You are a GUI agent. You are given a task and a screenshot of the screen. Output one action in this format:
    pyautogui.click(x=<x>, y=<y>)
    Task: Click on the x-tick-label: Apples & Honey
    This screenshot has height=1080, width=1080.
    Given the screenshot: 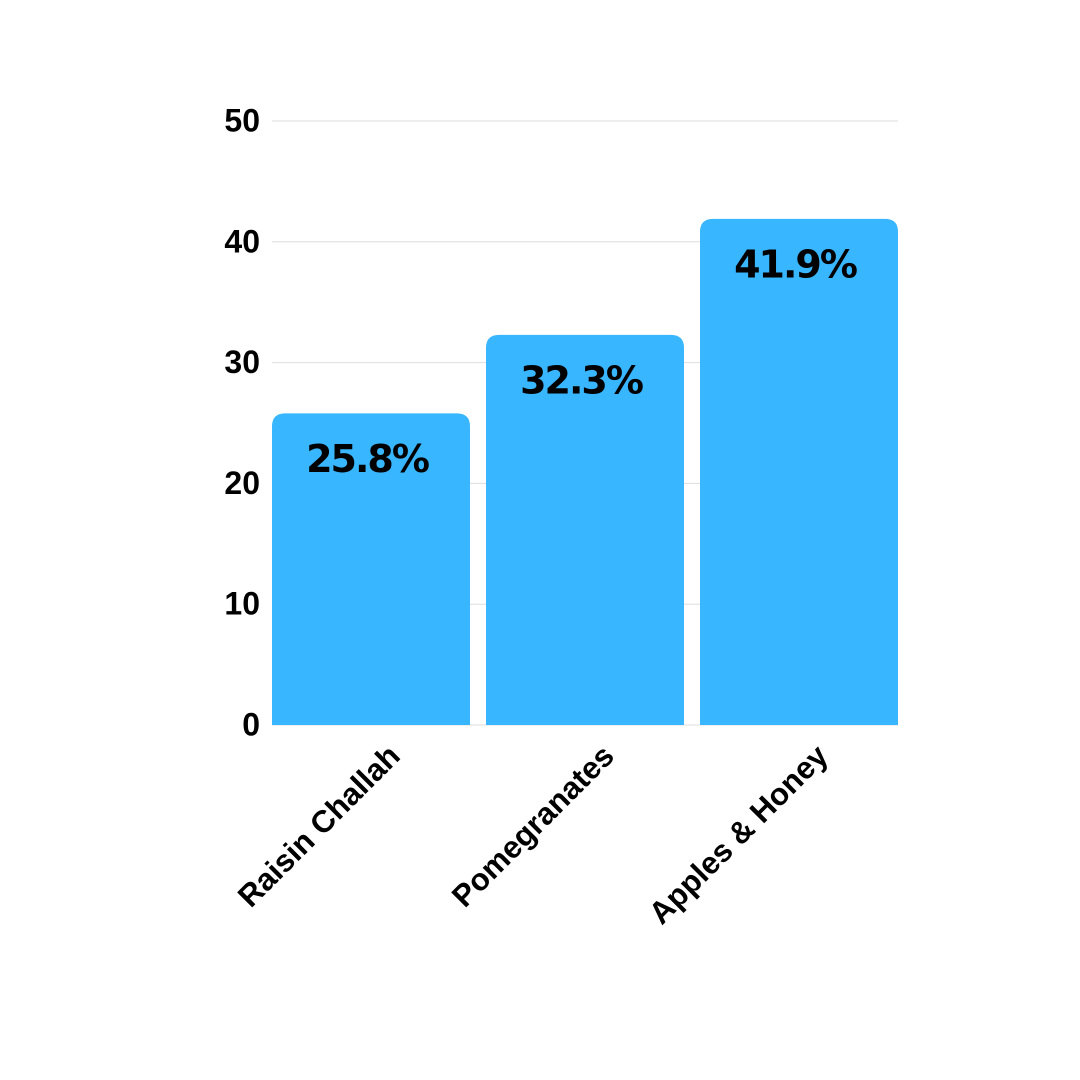 What is the action you would take?
    pyautogui.click(x=738, y=833)
    